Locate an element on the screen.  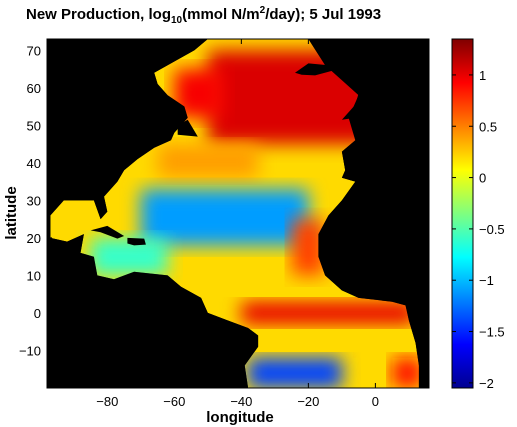
region-south-atlantic-gyre is located at coordinates (295, 373).